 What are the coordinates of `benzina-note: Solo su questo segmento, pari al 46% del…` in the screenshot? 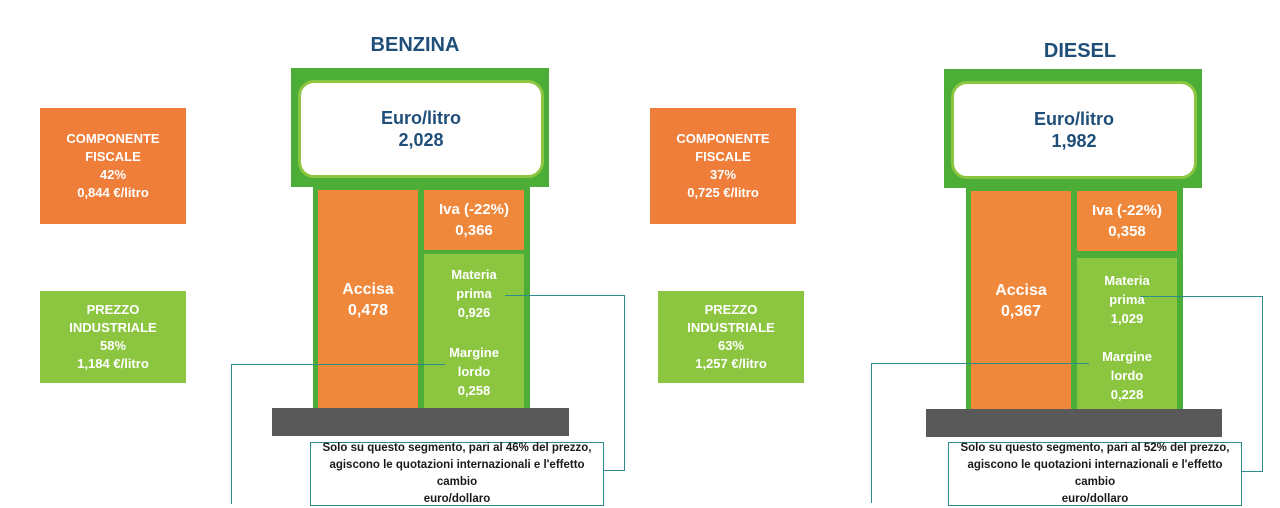 It's located at (457, 474).